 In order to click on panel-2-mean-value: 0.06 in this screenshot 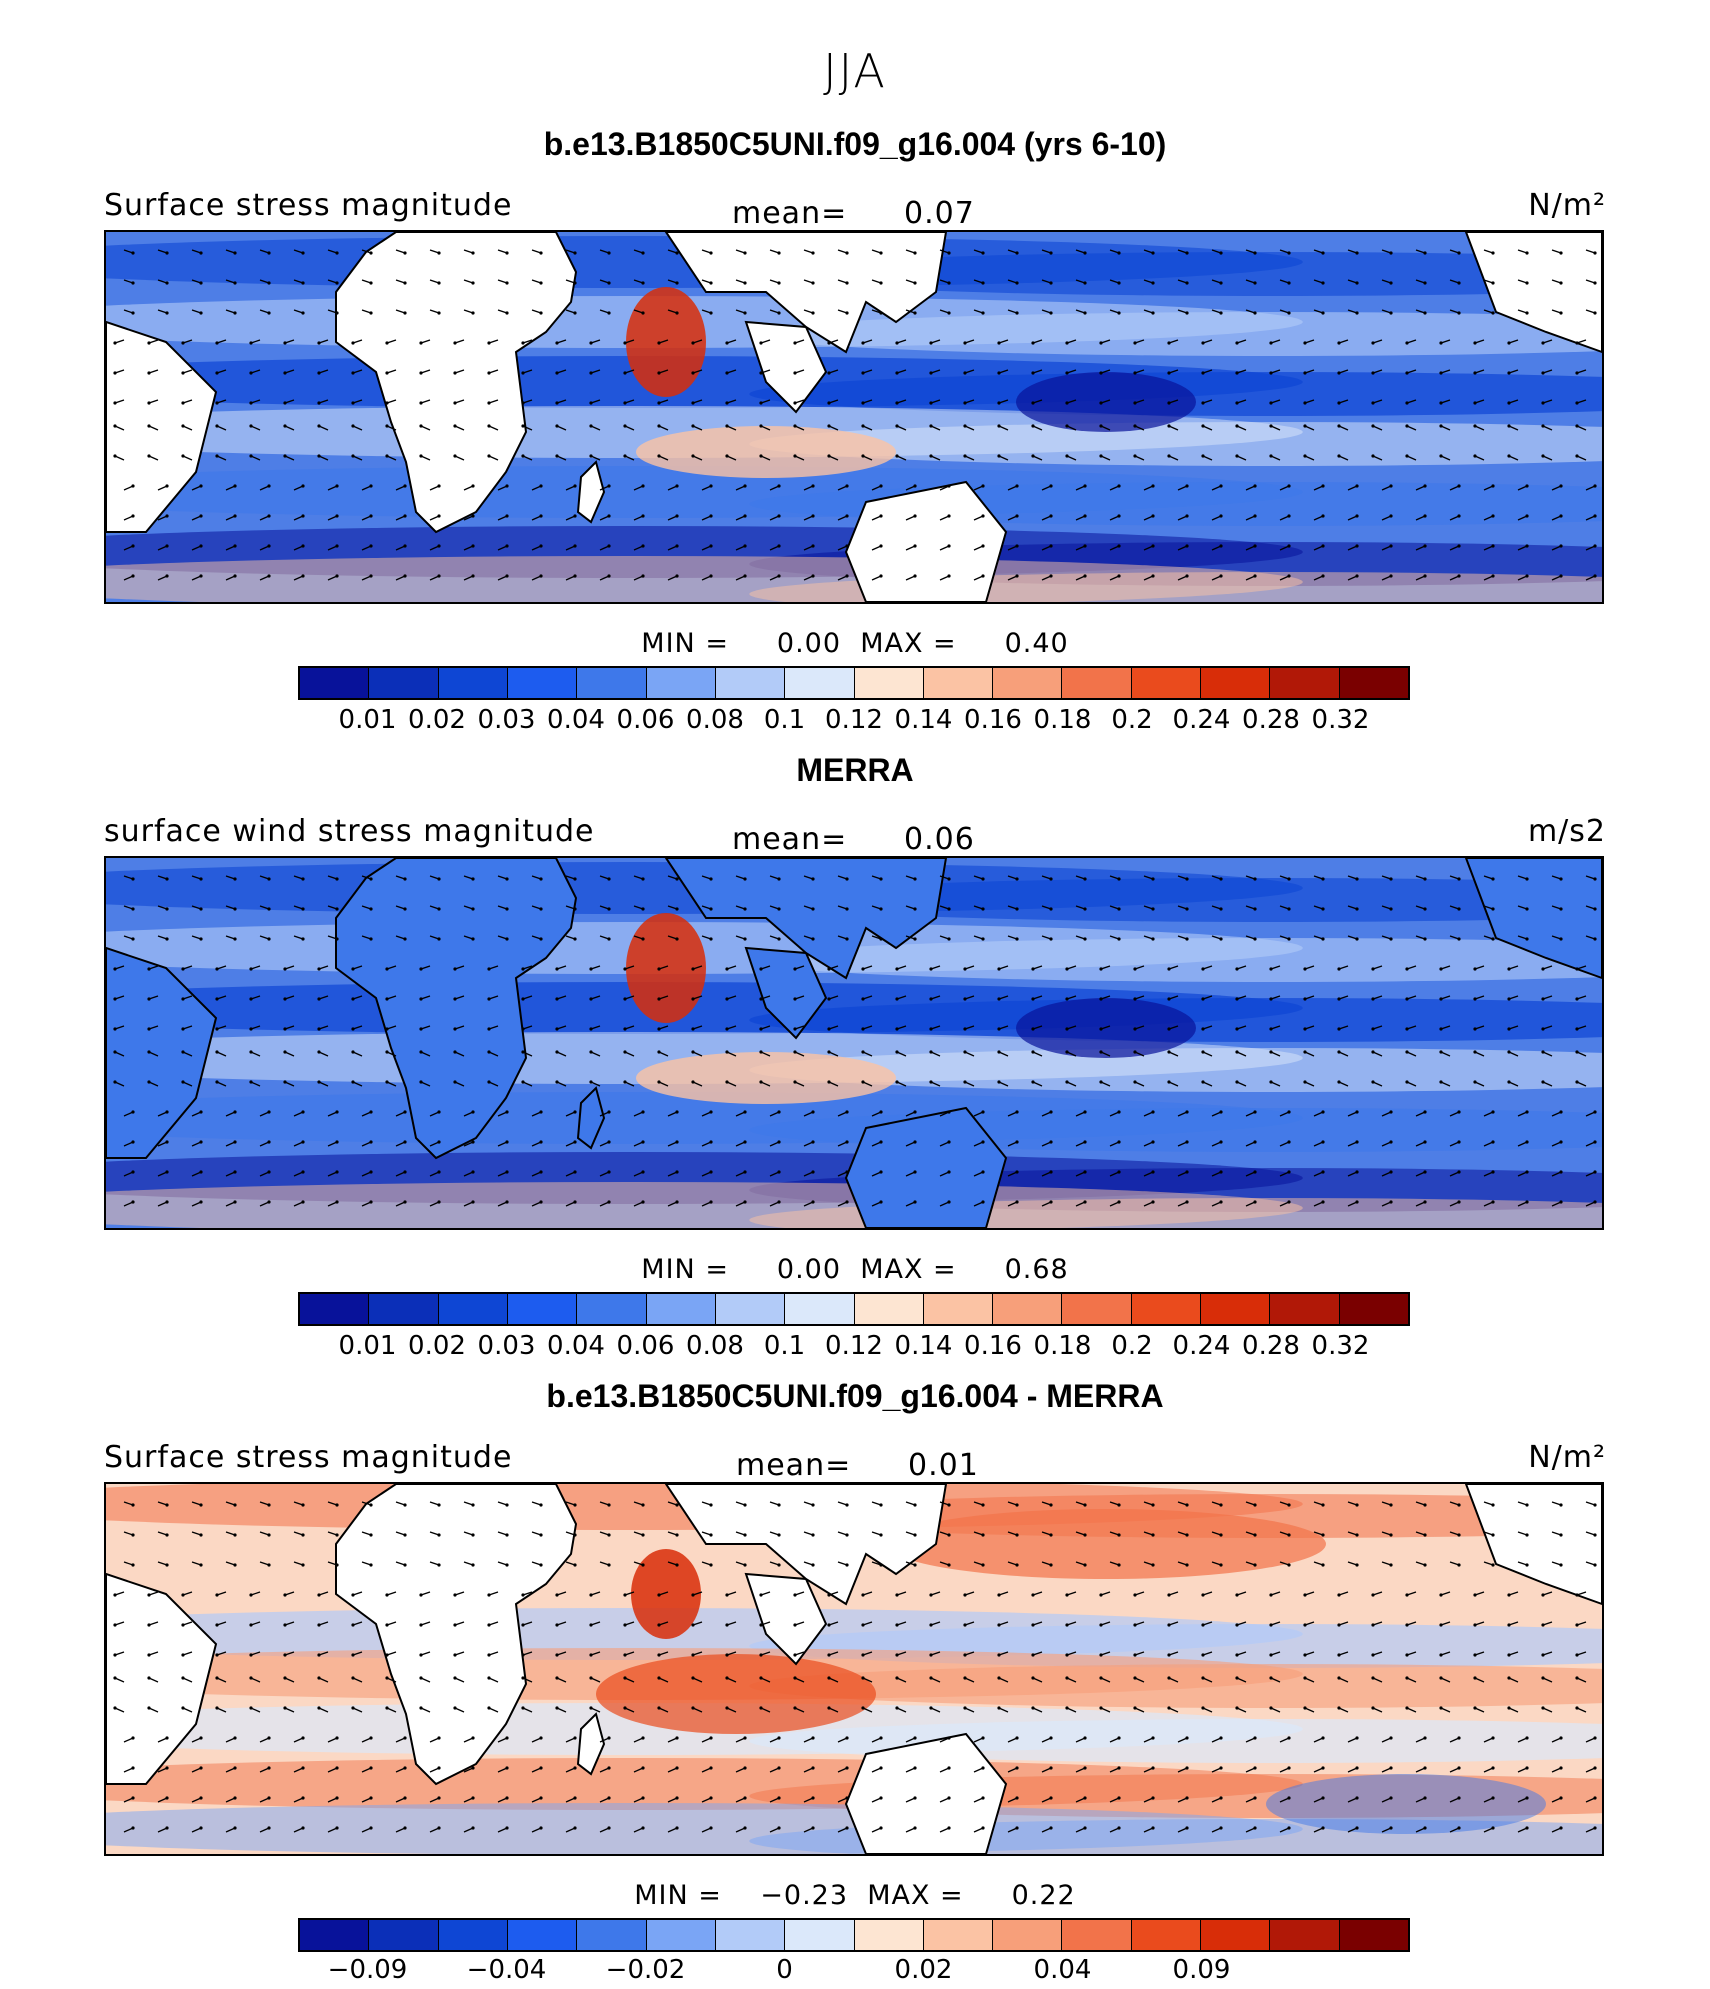, I will do `click(939, 839)`.